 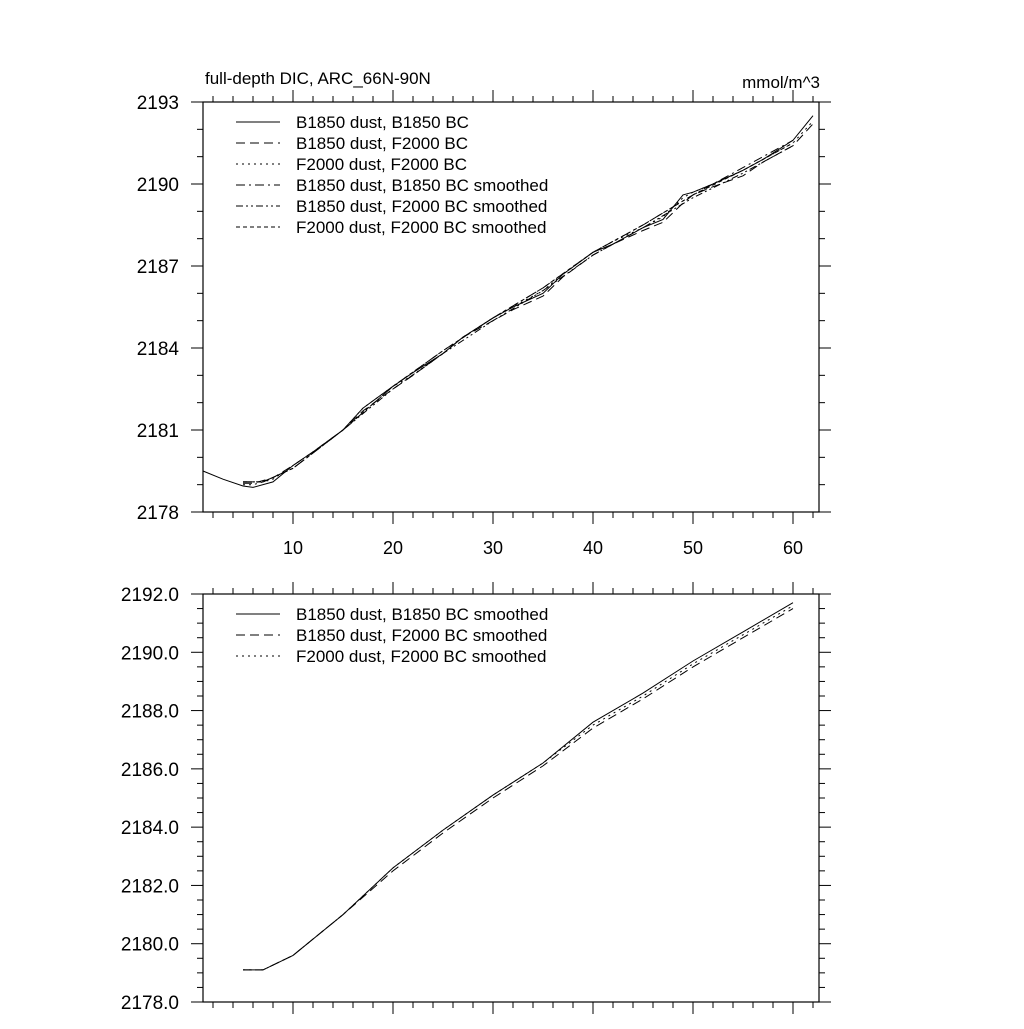 What do you see at coordinates (150, 945) in the screenshot?
I see `y-tick-label: 2180.0` at bounding box center [150, 945].